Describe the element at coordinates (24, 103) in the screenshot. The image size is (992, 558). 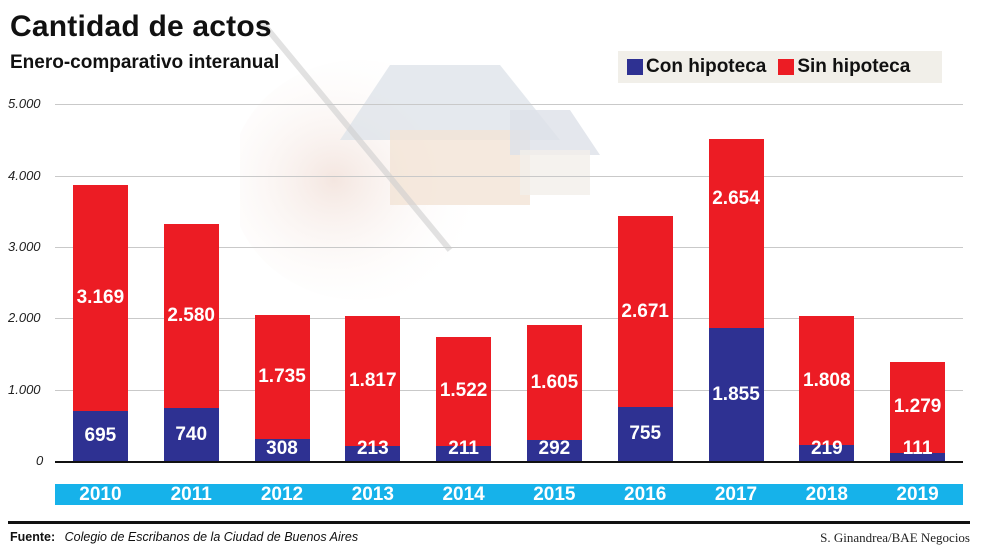
I see `y-tick-label: 5.000` at that location.